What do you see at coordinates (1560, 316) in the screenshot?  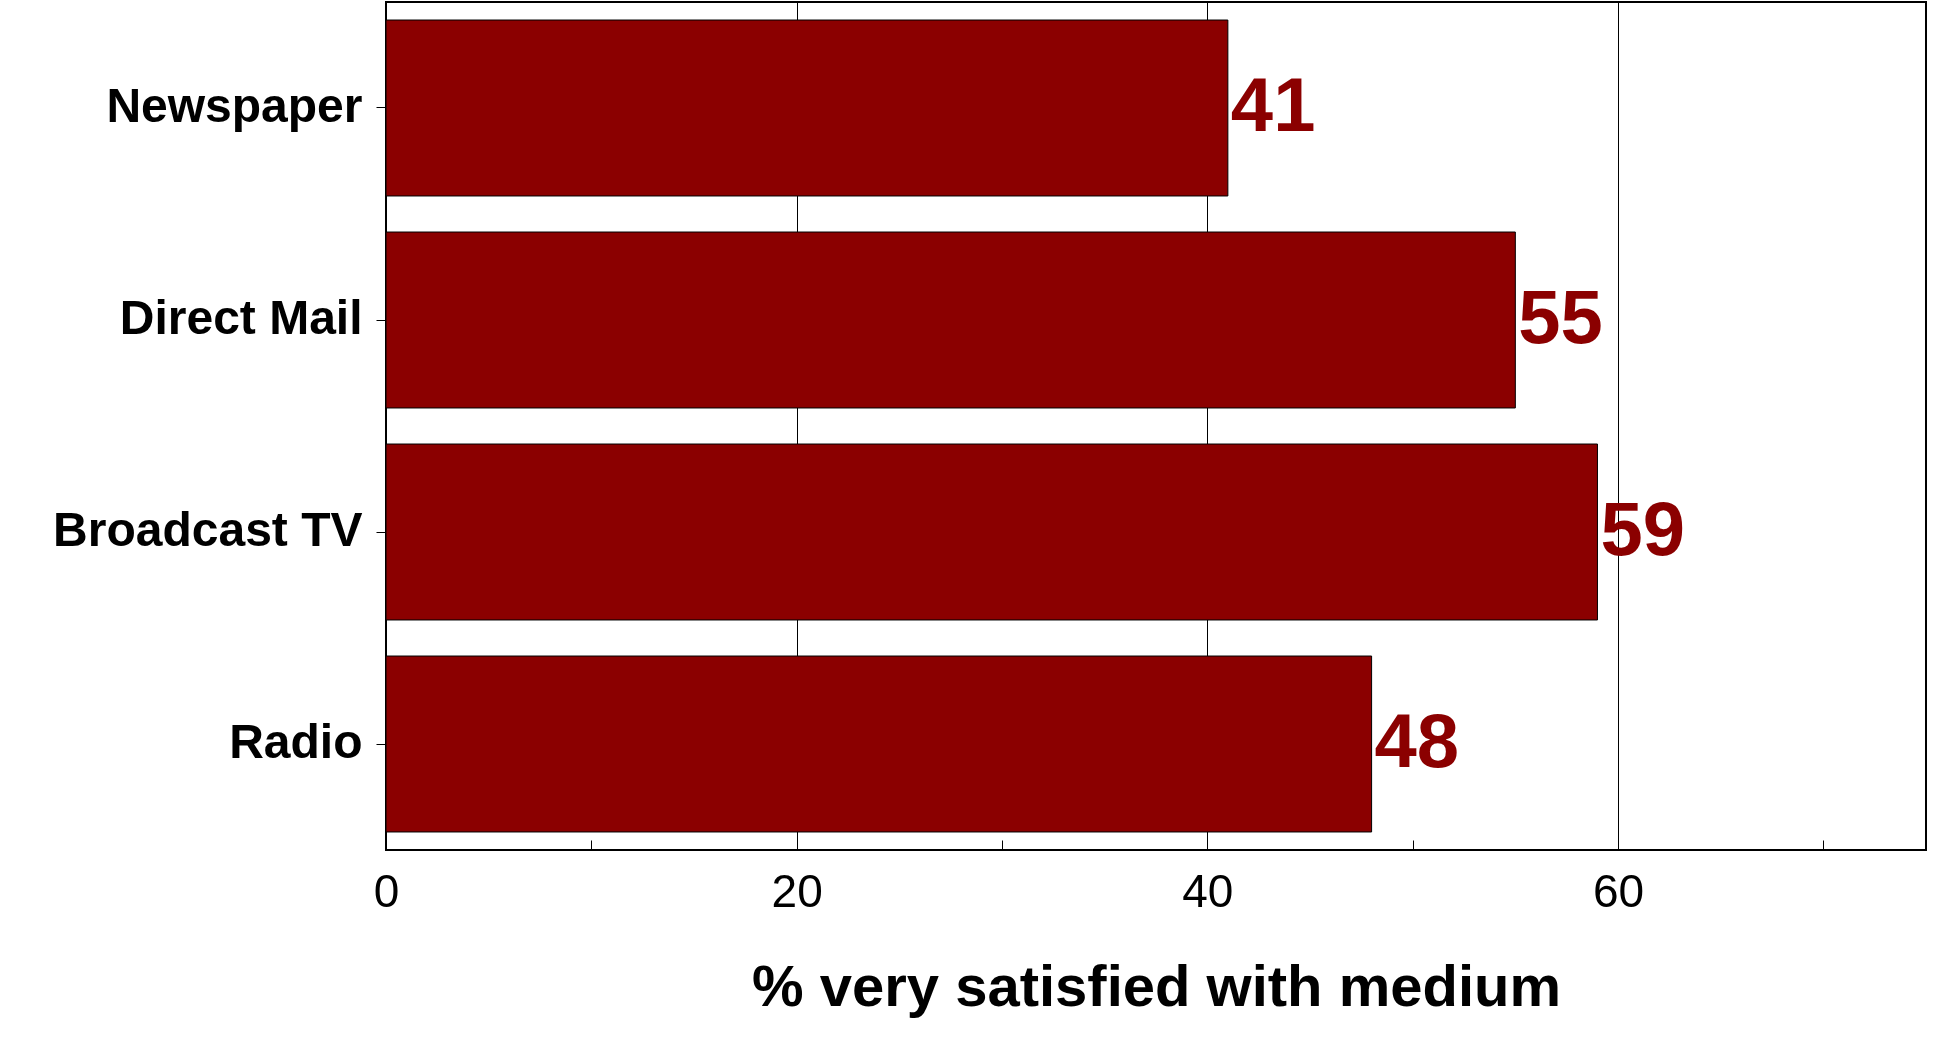 I see `data-label: 55` at bounding box center [1560, 316].